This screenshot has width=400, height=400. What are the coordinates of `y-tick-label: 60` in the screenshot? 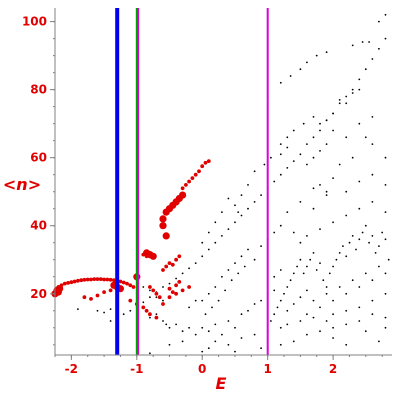 It's located at (38, 158).